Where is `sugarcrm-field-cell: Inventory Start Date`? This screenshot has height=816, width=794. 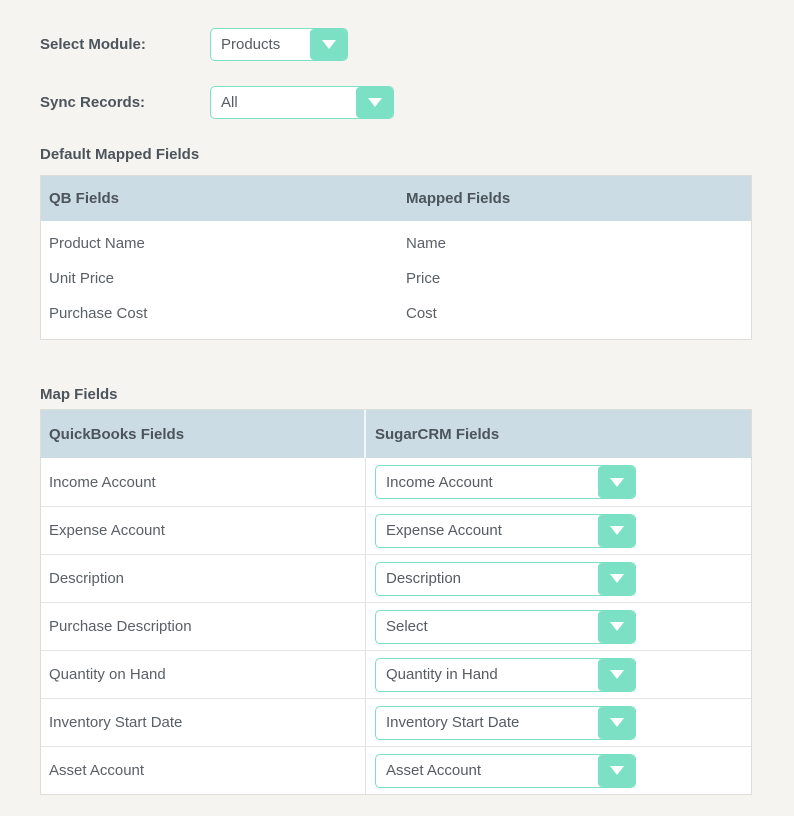
sugarcrm-field-cell: Inventory Start Date is located at coordinates (558, 722).